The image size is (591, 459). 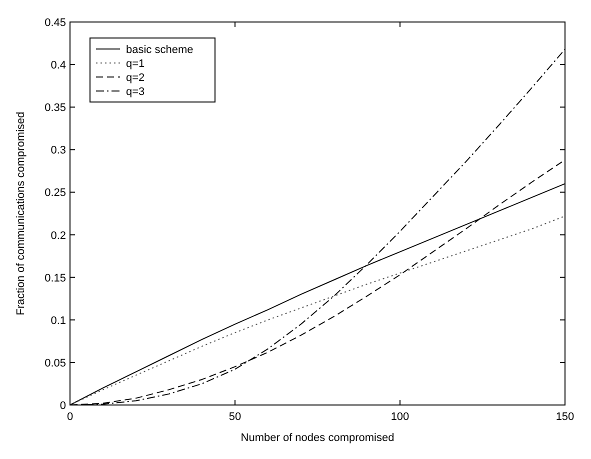 I want to click on x-tick-label: 50, so click(x=235, y=417).